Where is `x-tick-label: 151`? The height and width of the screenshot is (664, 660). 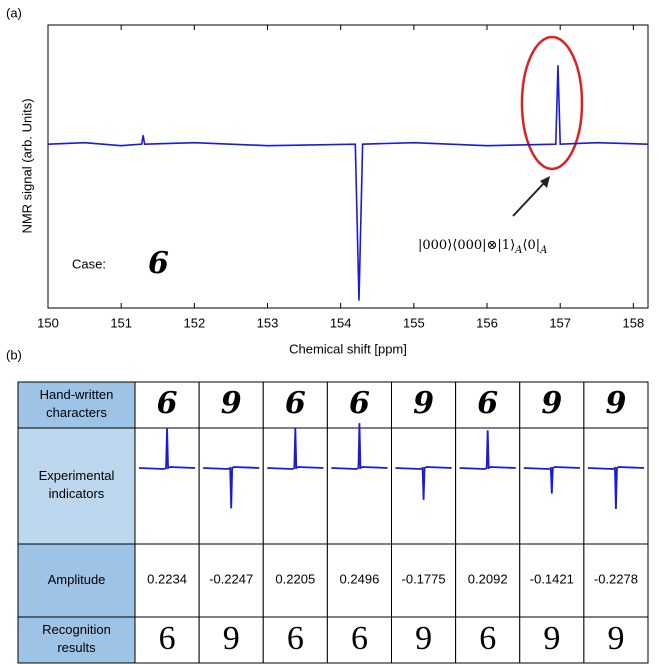
x-tick-label: 151 is located at coordinates (121, 322).